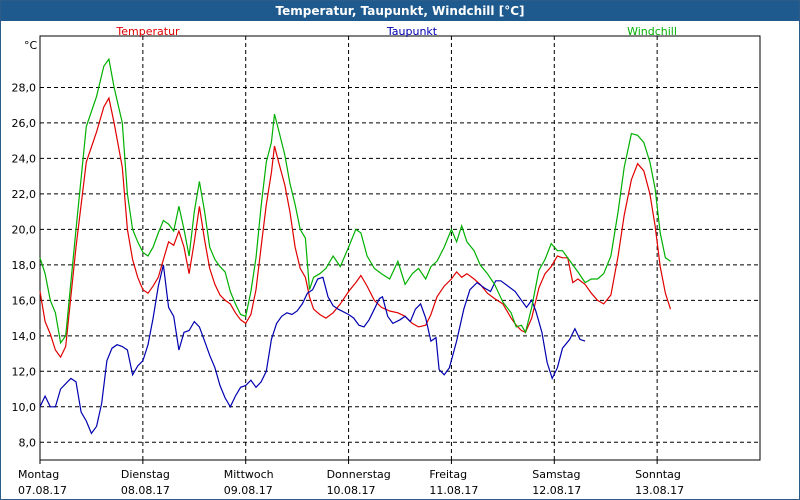 This screenshot has width=800, height=500. I want to click on chart-title: Temperatur, Taupunkt, Windchill [°C], so click(400, 11).